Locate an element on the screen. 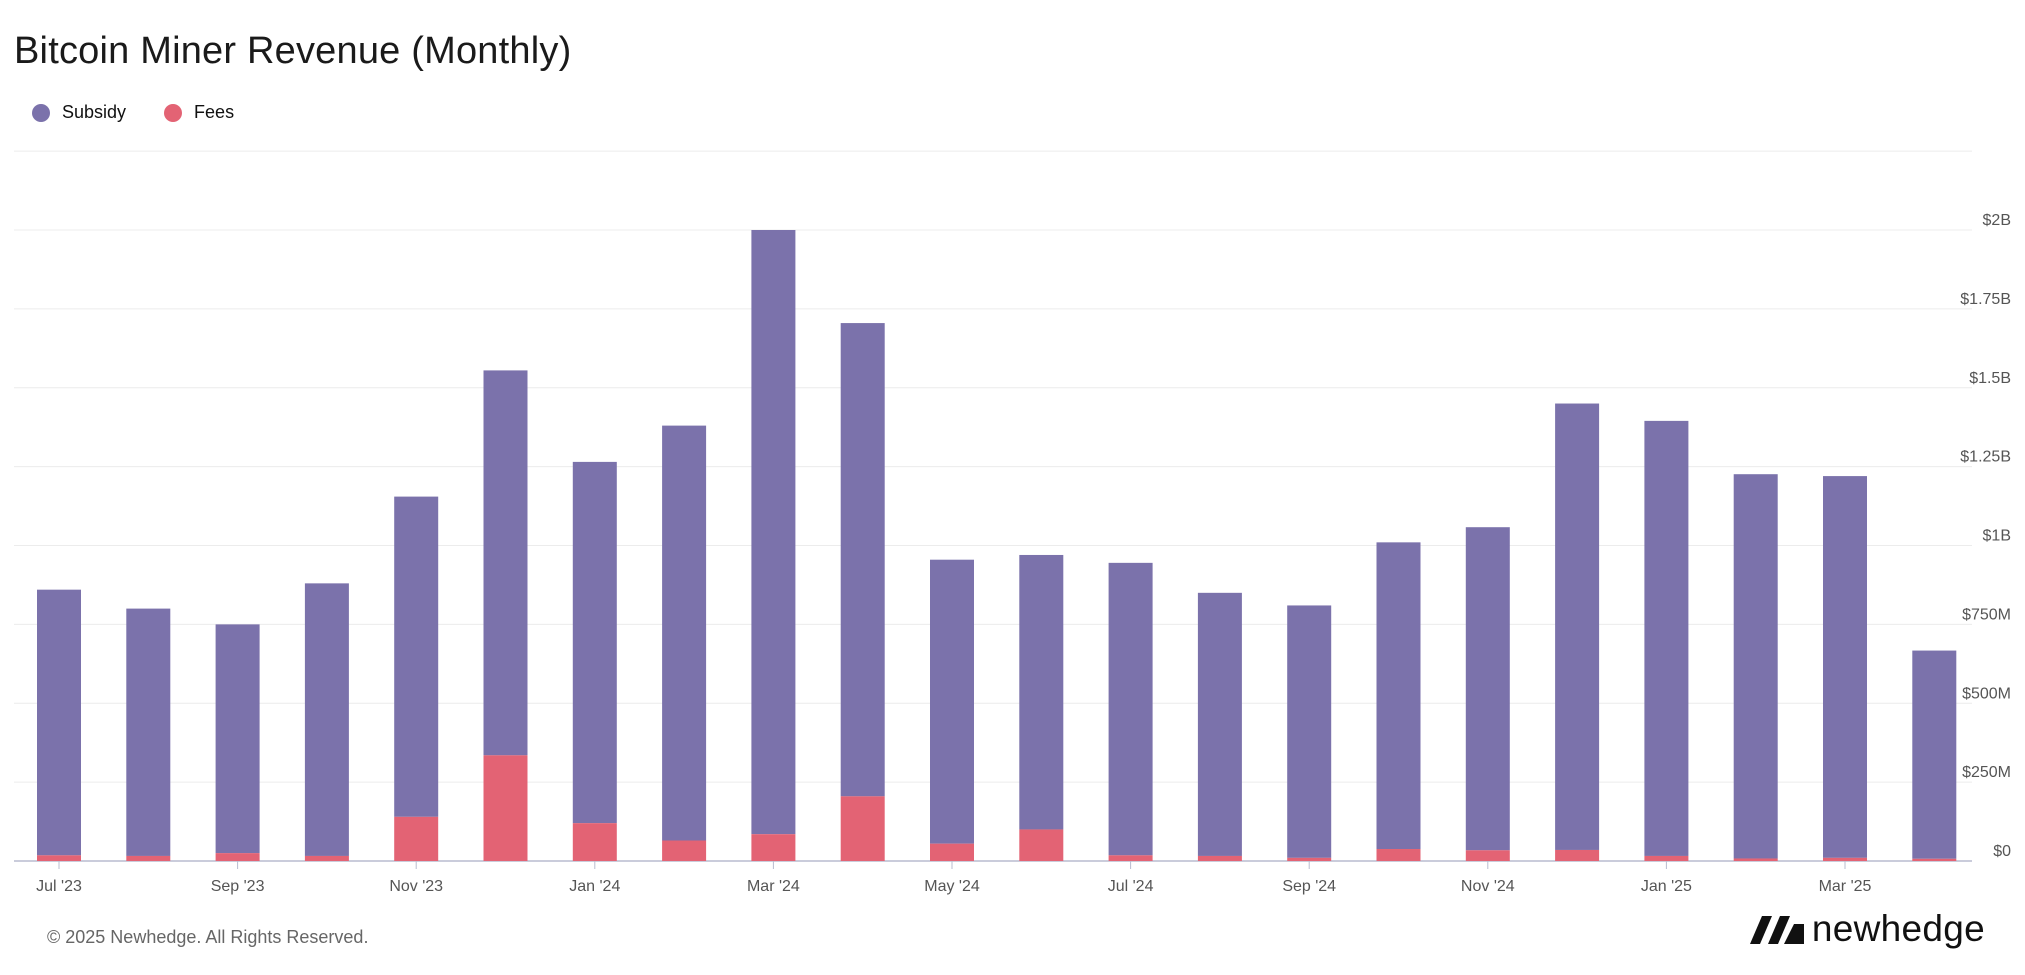  chart-legend: Subsidy Fees is located at coordinates (133, 112).